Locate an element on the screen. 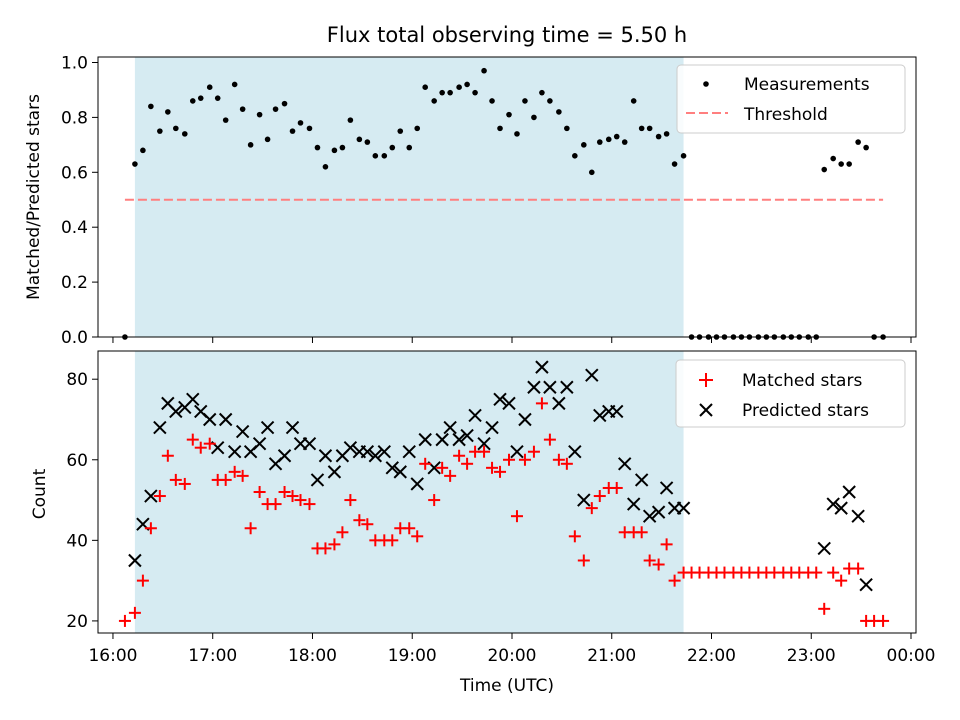 The width and height of the screenshot is (960, 720). ratio-y-tick-label: 0.6 is located at coordinates (74, 173).